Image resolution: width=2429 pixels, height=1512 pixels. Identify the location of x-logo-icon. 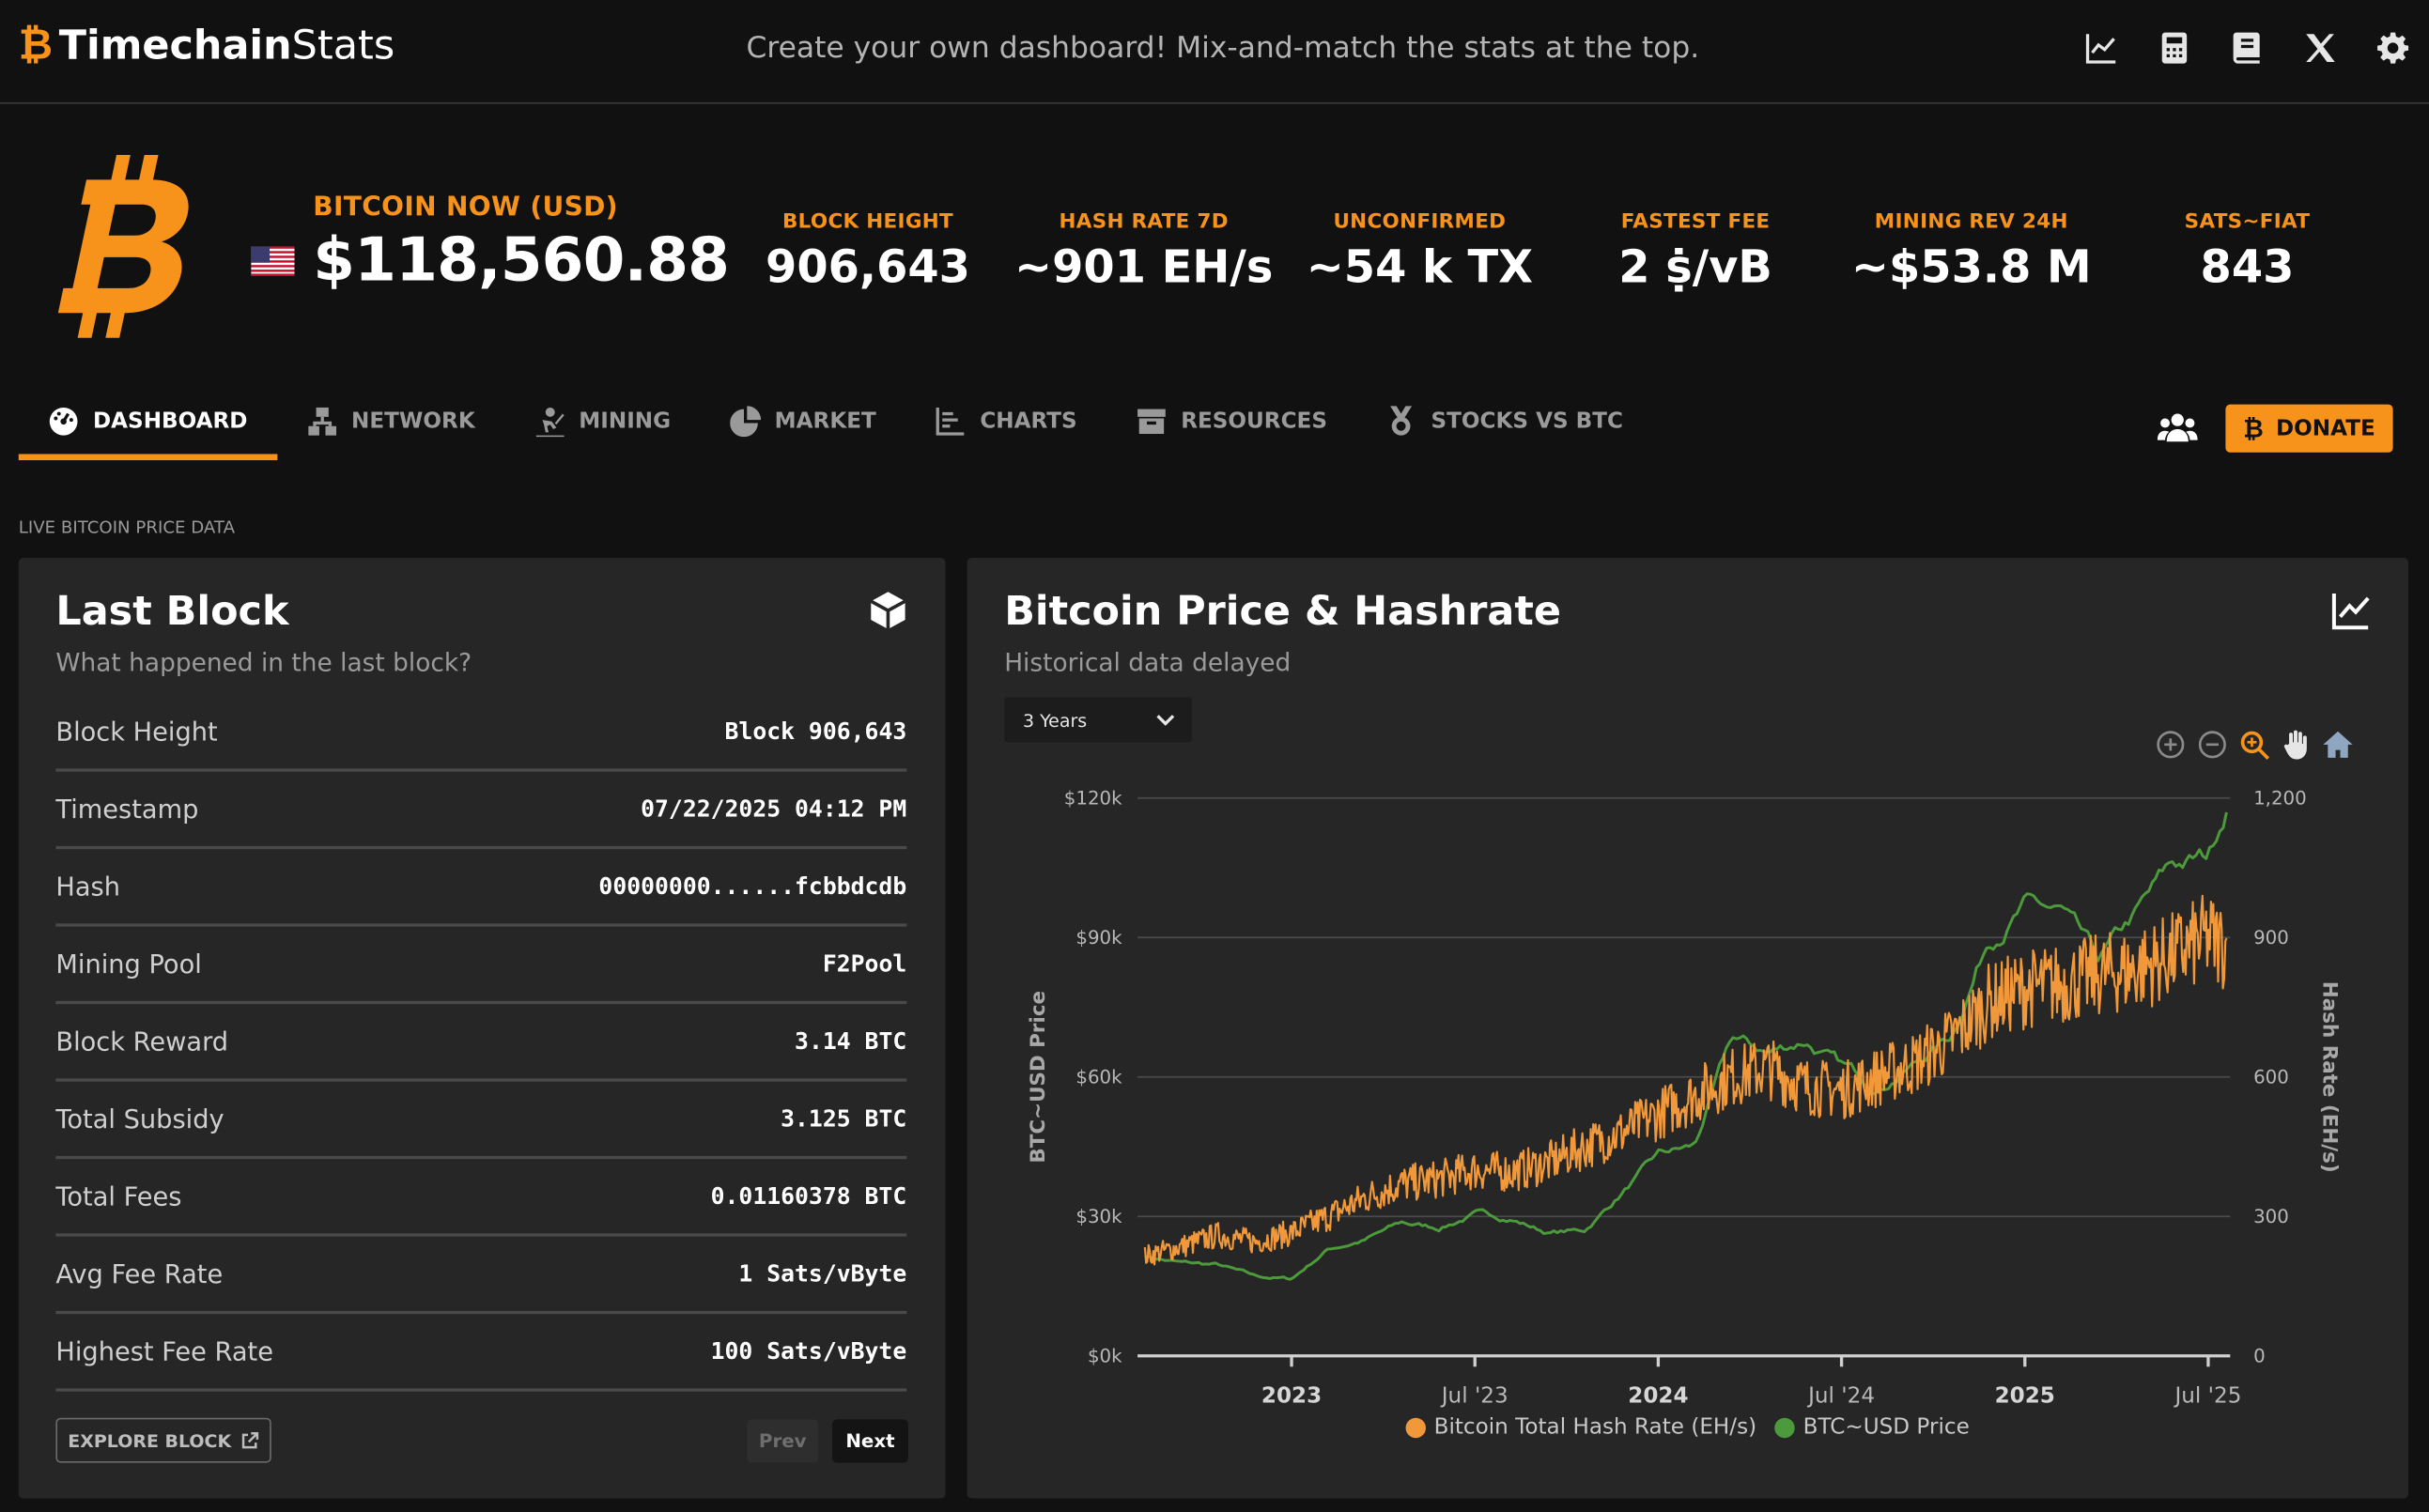
(2320, 48).